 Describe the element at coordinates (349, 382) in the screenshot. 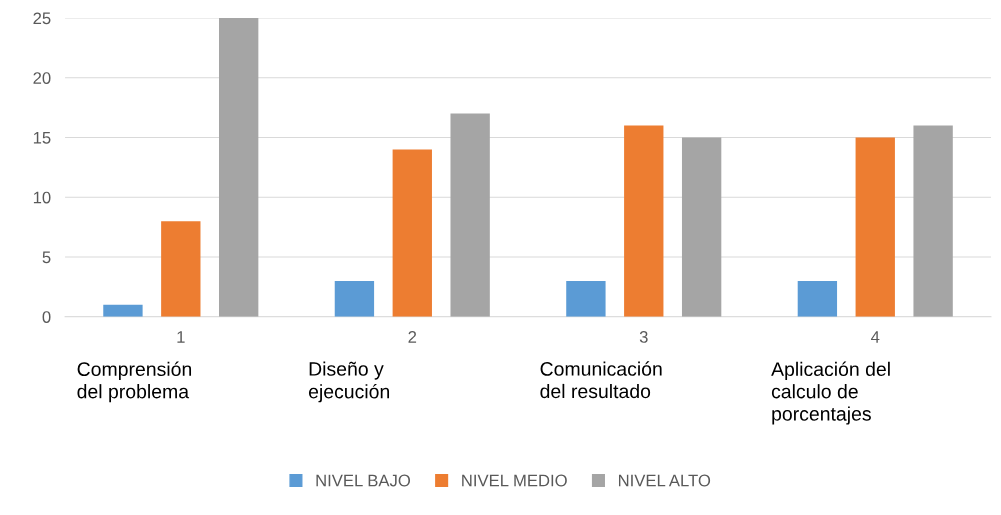

I see `text: Diseño y ejecución` at that location.